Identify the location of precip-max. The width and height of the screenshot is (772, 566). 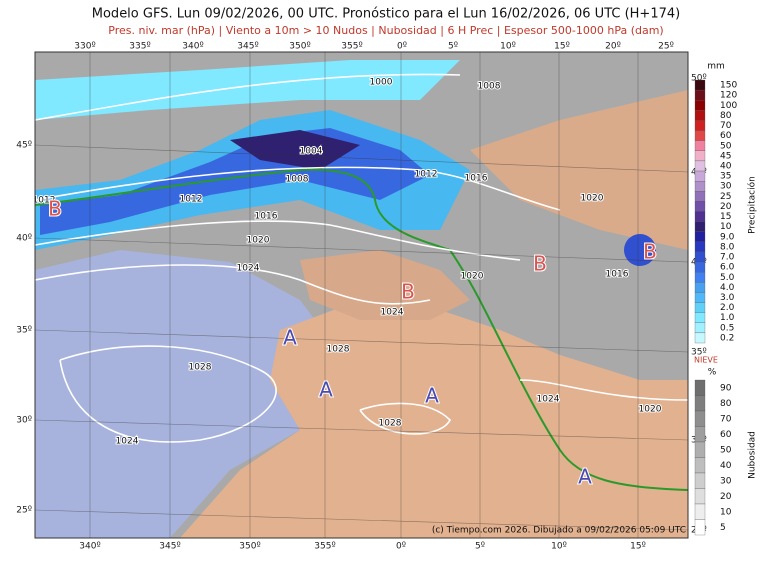
(295, 150).